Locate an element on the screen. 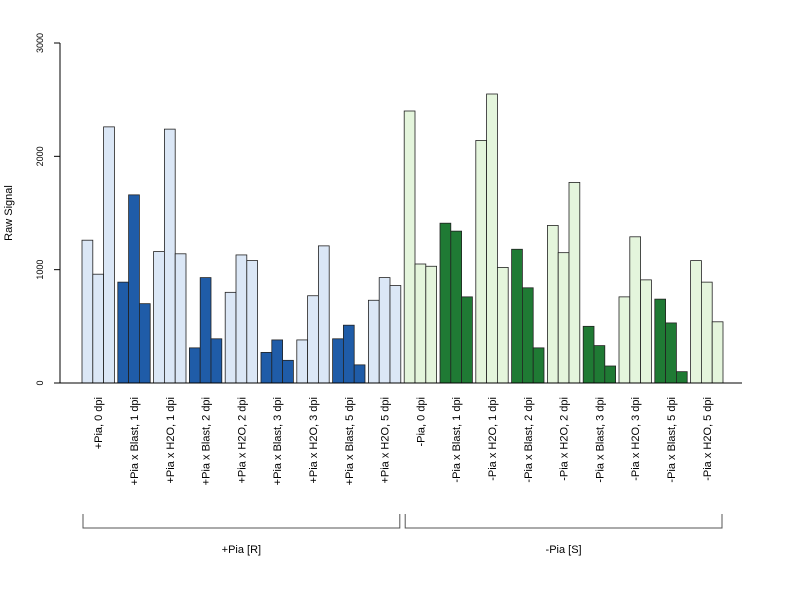 The width and height of the screenshot is (800, 600). category-label: +Pia x Blast, 3 dpi is located at coordinates (278, 441).